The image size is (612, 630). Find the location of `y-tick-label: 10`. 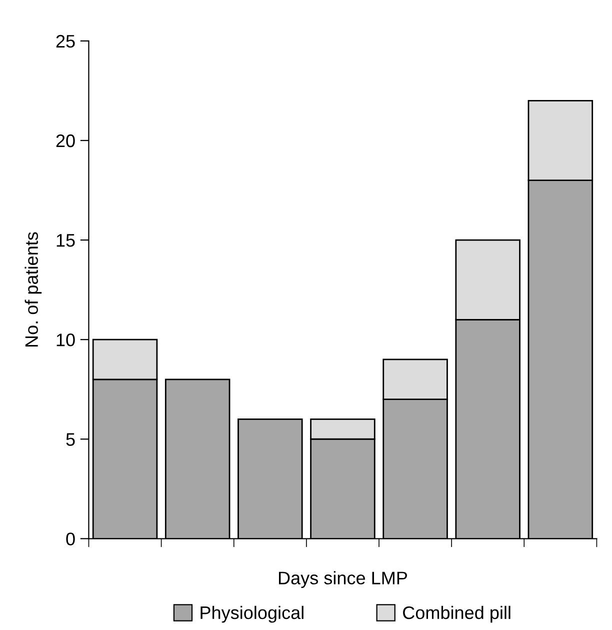

y-tick-label: 10 is located at coordinates (65, 340).